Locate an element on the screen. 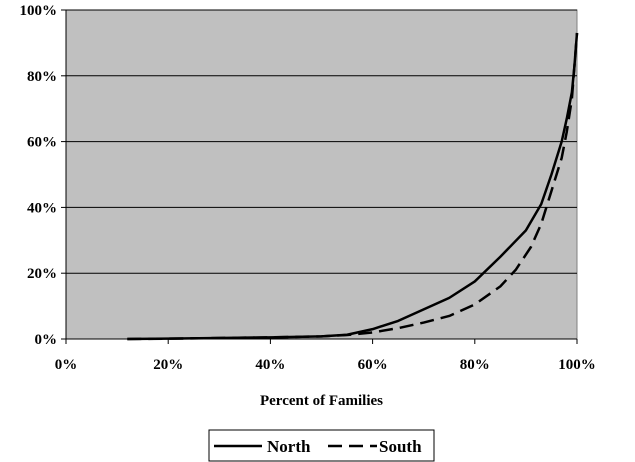 Image resolution: width=635 pixels, height=462 pixels. y-tick-label: 0% is located at coordinates (46, 340).